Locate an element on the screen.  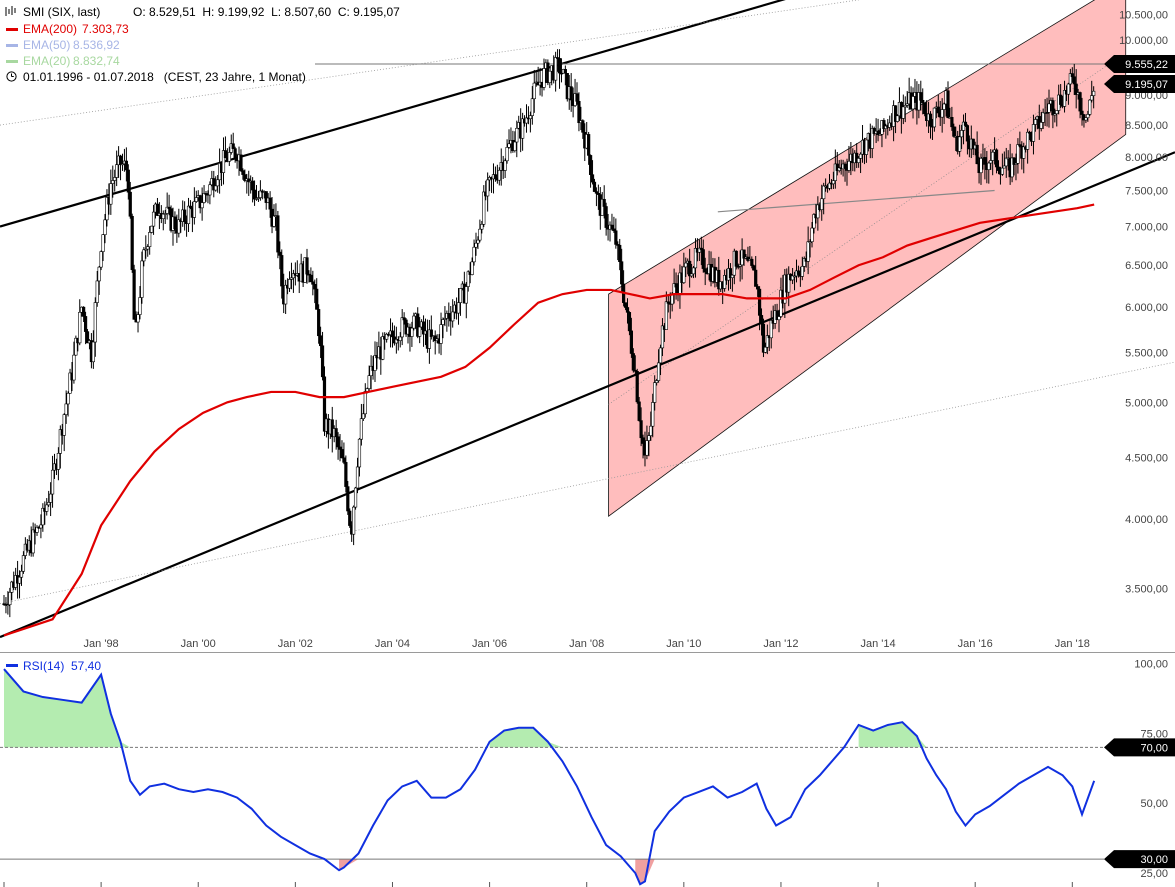
time-tick-label: Jan '08 is located at coordinates (586, 644).